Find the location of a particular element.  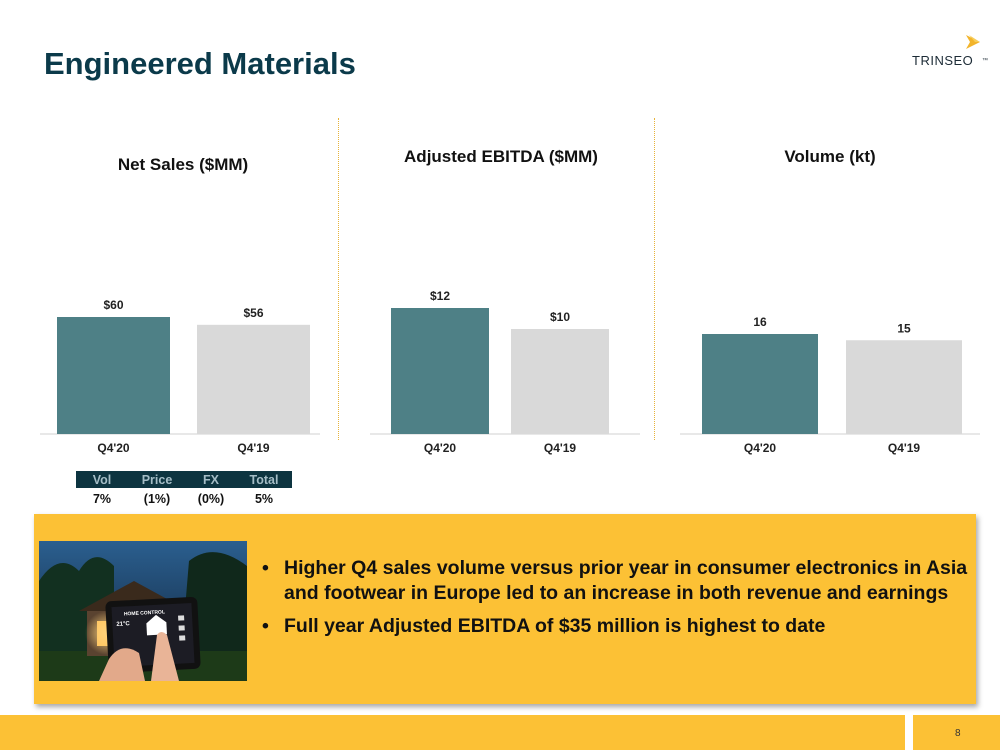

data-label: $12 is located at coordinates (440, 296).